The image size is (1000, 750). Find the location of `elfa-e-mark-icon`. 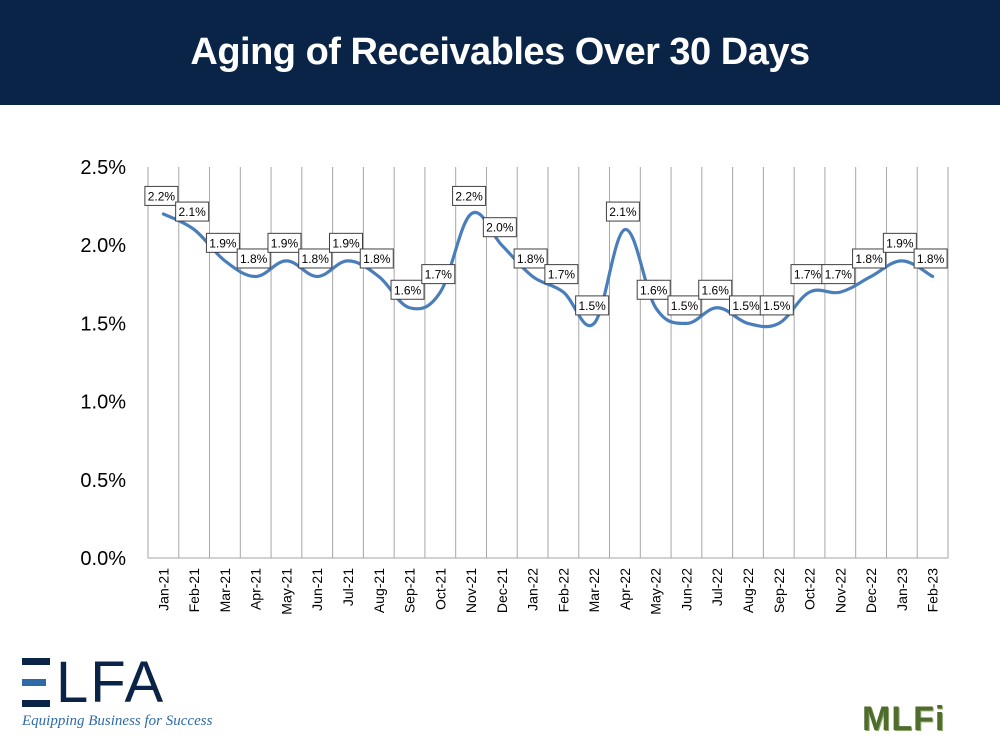

elfa-e-mark-icon is located at coordinates (36, 682).